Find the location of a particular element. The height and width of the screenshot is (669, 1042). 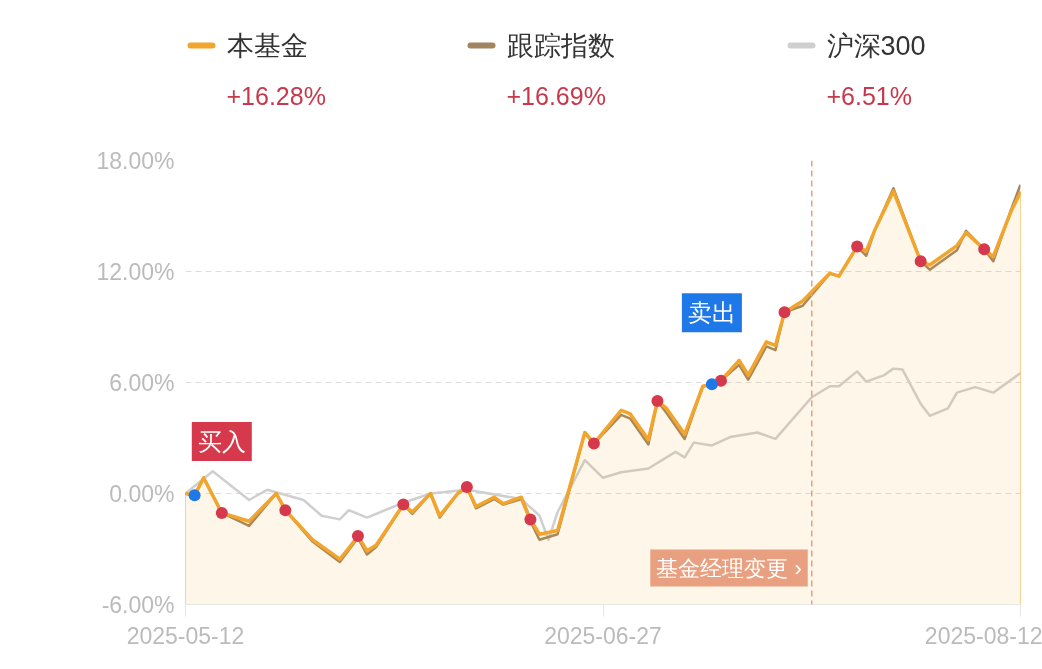

ref-line-label: 基金经理变更 › is located at coordinates (729, 568).